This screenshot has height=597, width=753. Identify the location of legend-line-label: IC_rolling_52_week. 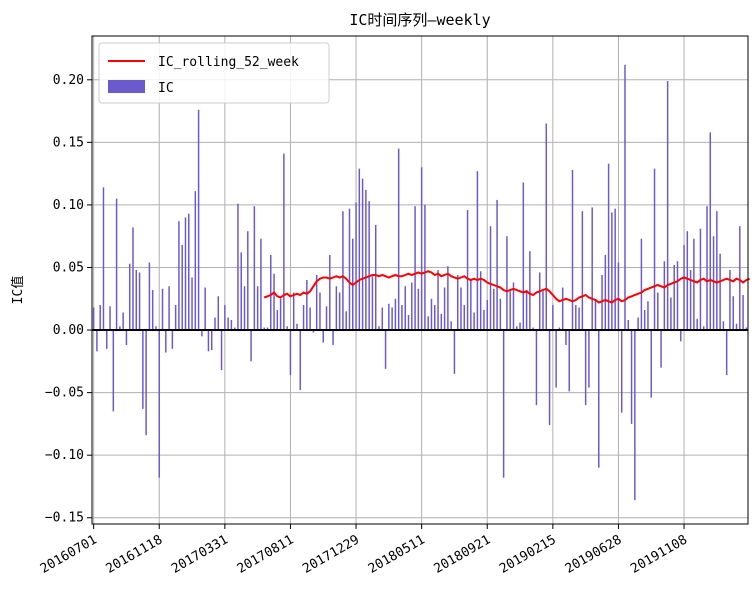
(228, 62).